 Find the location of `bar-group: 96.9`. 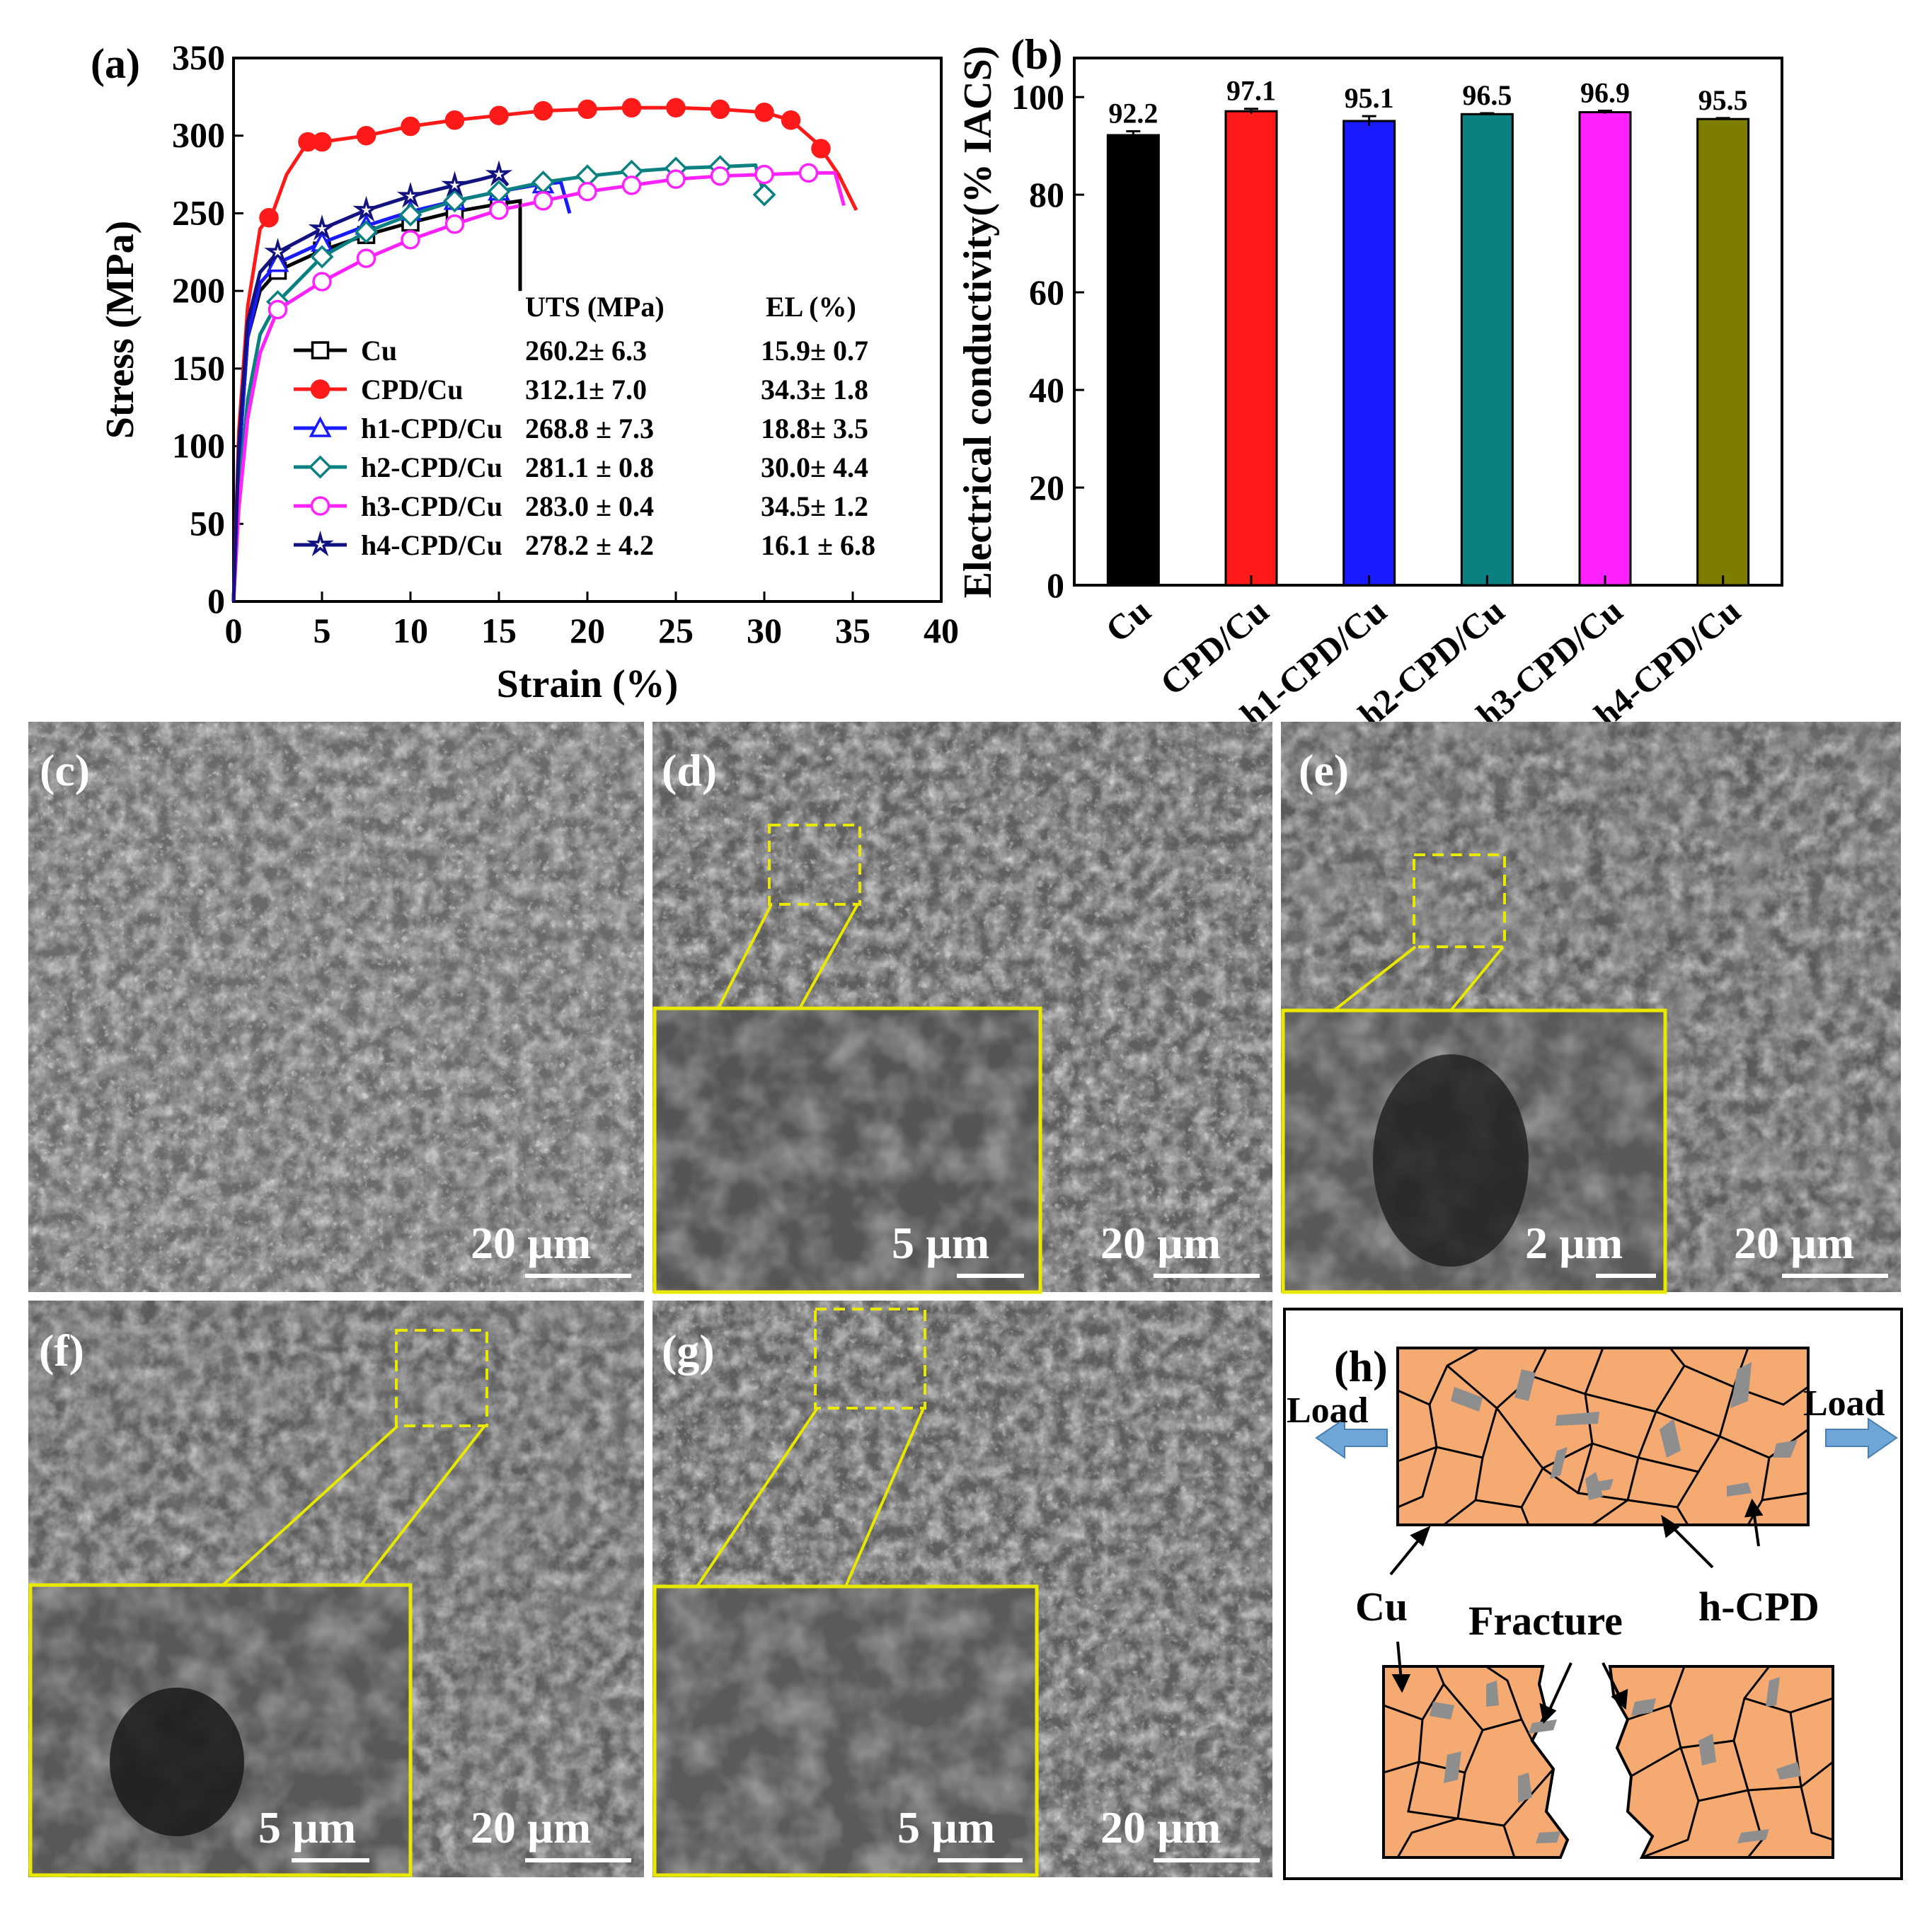

bar-group: 96.9 is located at coordinates (1605, 332).